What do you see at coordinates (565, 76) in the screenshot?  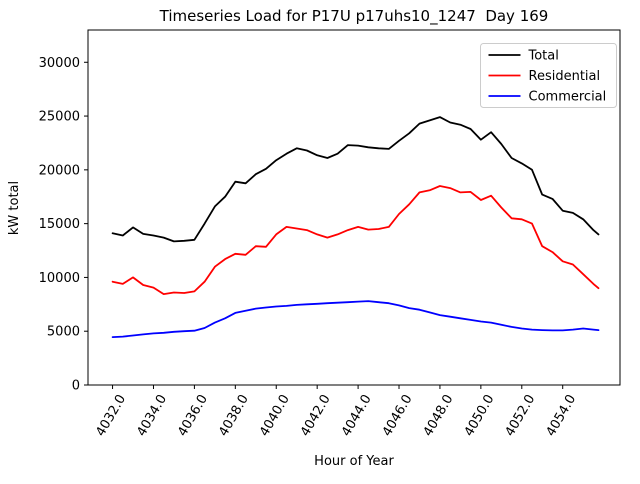 I see `legend-label-residential: Residential` at bounding box center [565, 76].